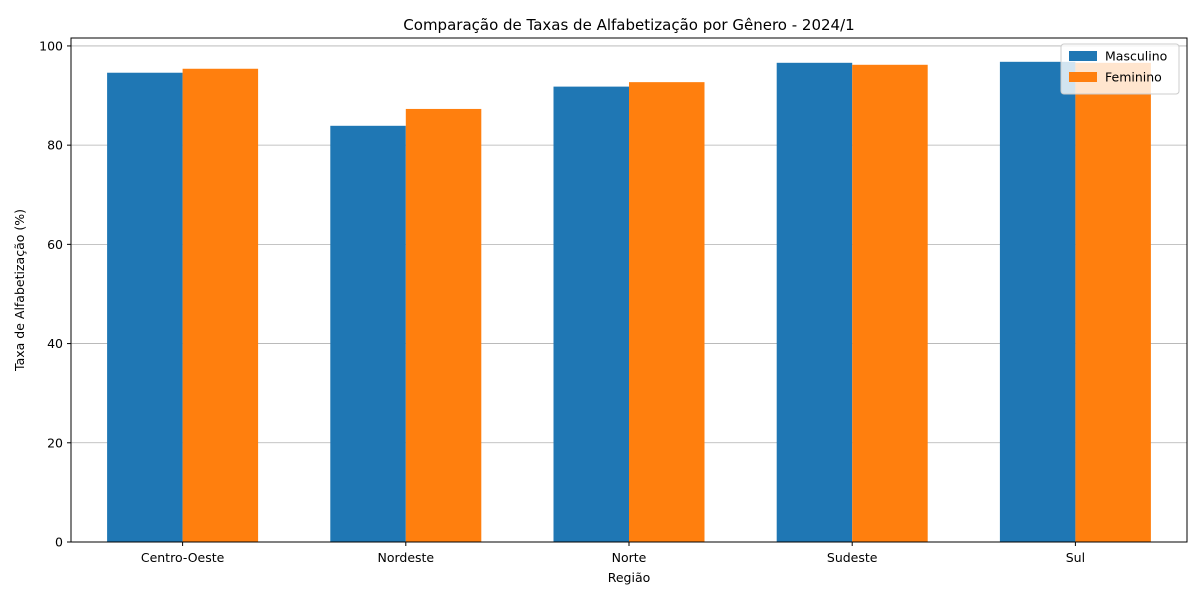 This screenshot has height=600, width=1200. What do you see at coordinates (55, 294) in the screenshot?
I see `y-axis: 0 20 40 60 80 100` at bounding box center [55, 294].